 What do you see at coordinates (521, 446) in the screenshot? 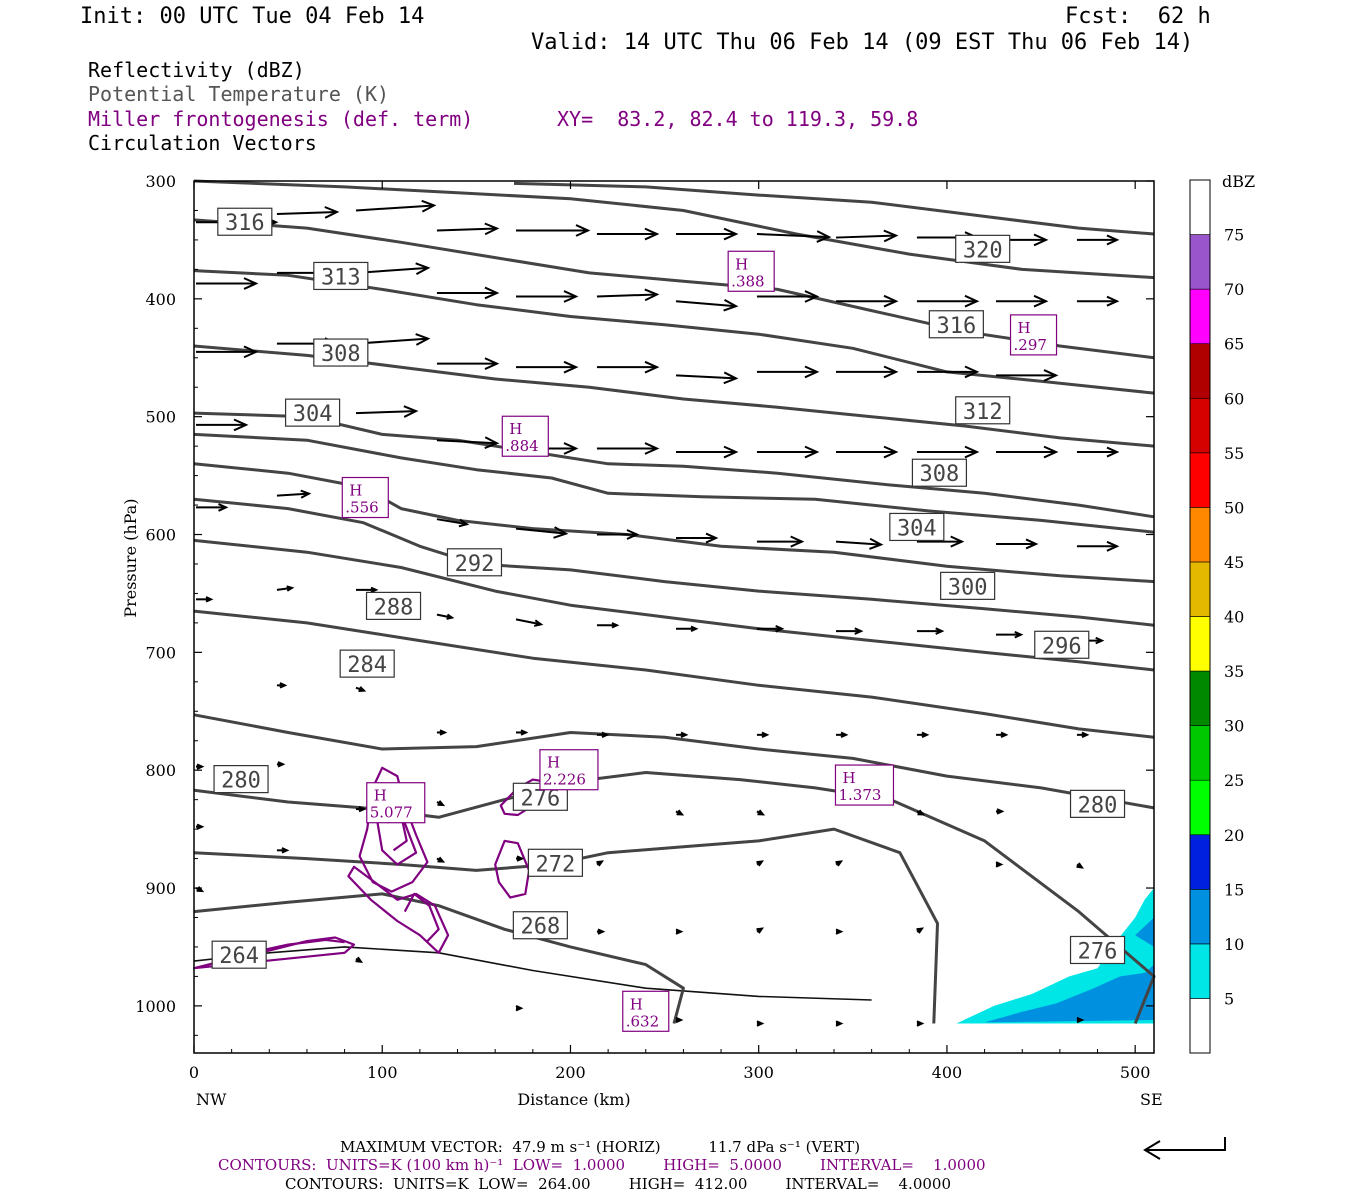
I see `fronto-high-value: .884` at bounding box center [521, 446].